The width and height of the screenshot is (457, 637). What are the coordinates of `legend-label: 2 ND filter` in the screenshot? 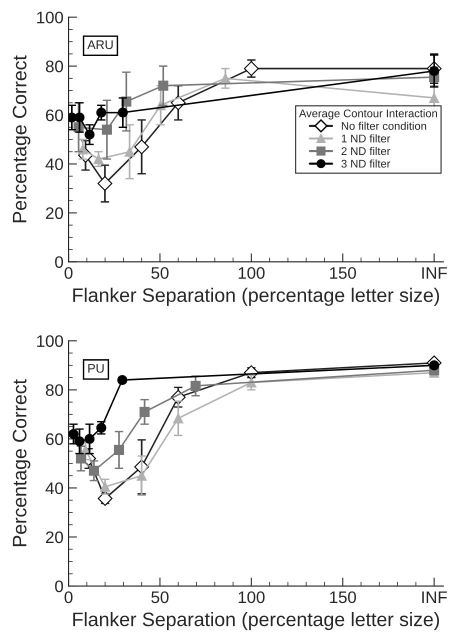 It's located at (366, 151).